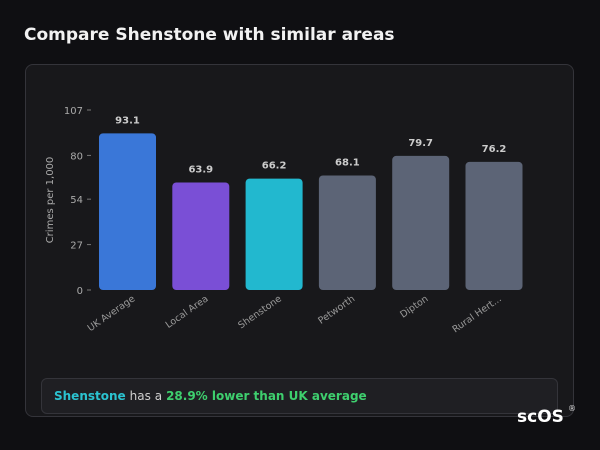 The height and width of the screenshot is (450, 600). I want to click on y-tick-label: 107, so click(73, 111).